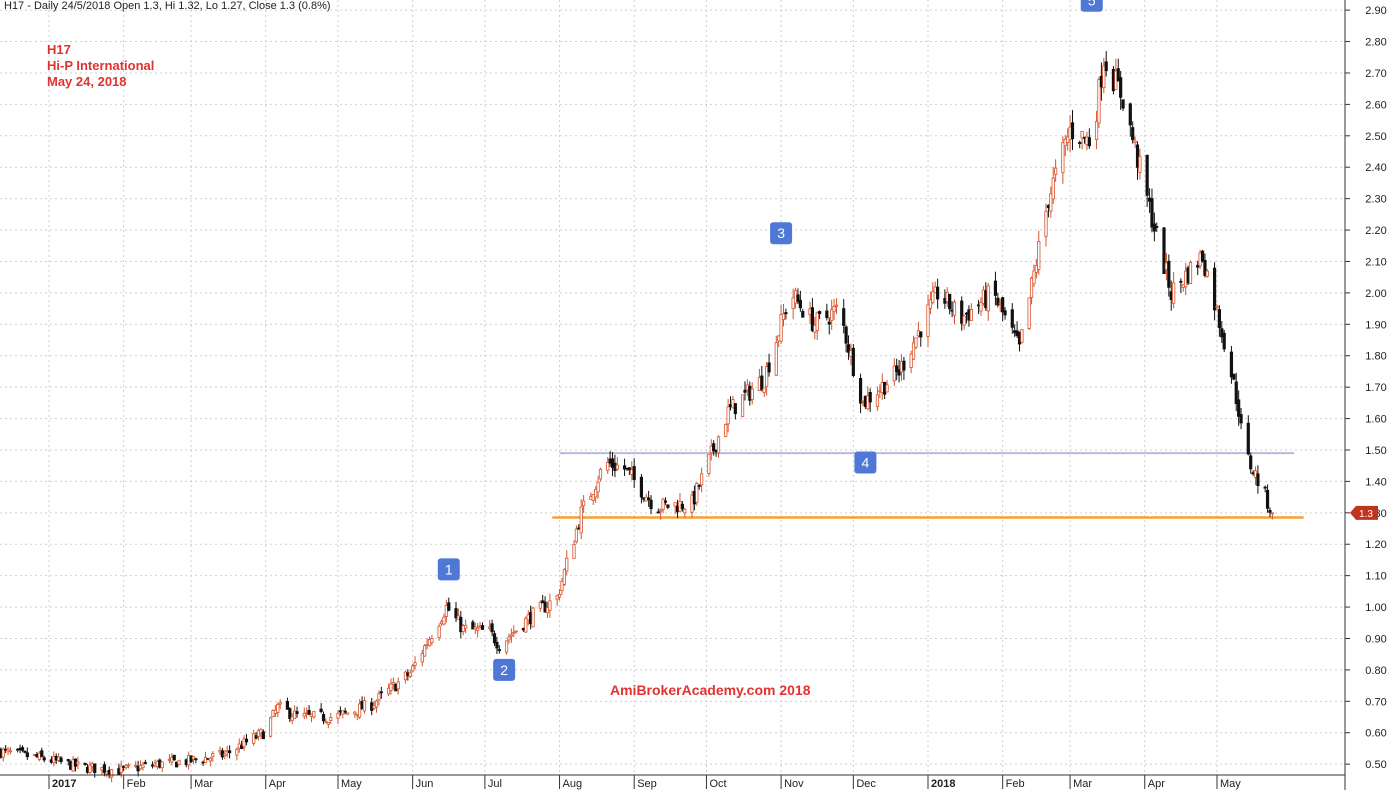 This screenshot has width=1400, height=795. What do you see at coordinates (1375, 105) in the screenshot?
I see `y-tick-label: 2.60` at bounding box center [1375, 105].